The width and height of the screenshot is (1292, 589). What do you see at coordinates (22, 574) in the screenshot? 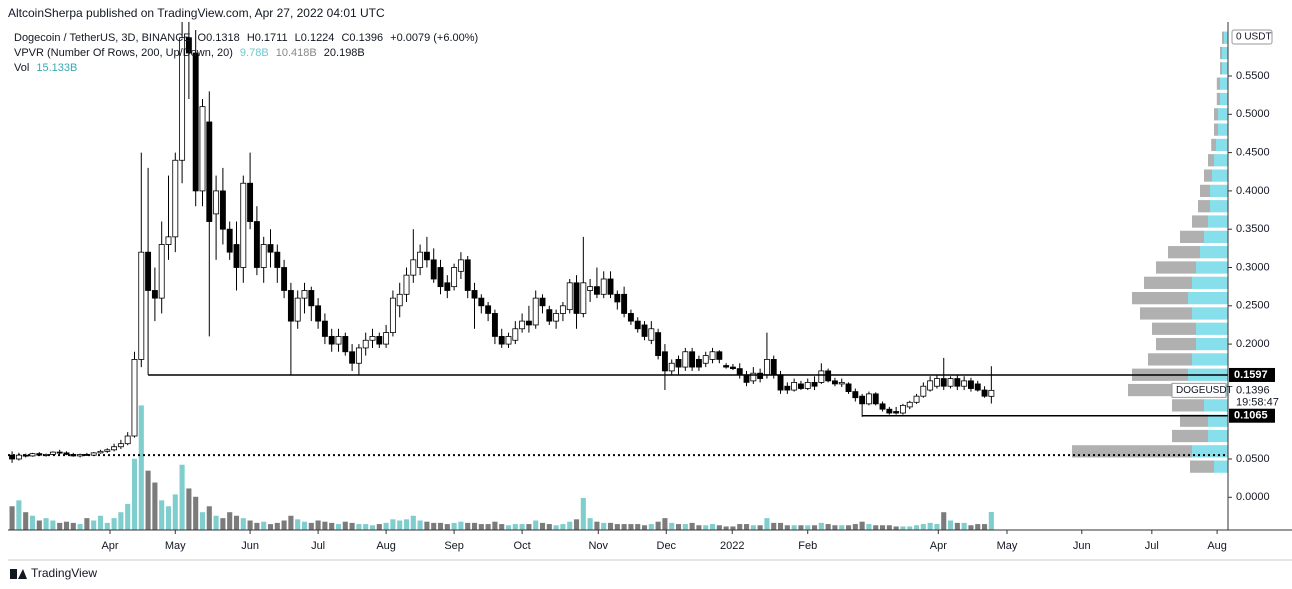
I see `logo-mark` at bounding box center [22, 574].